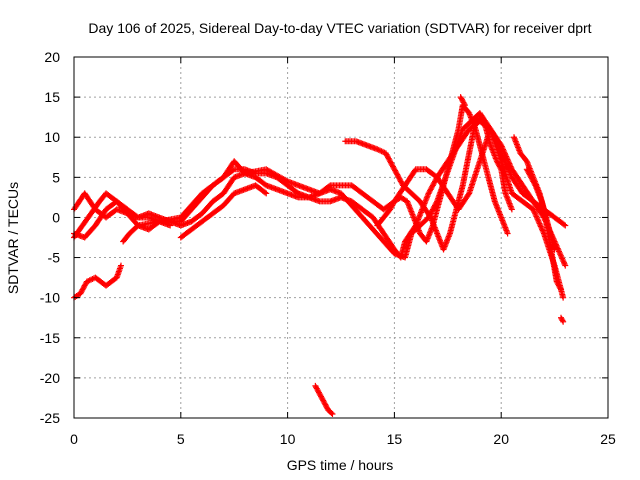 The width and height of the screenshot is (640, 480). What do you see at coordinates (56, 177) in the screenshot?
I see `y-tick-label: 5` at bounding box center [56, 177].